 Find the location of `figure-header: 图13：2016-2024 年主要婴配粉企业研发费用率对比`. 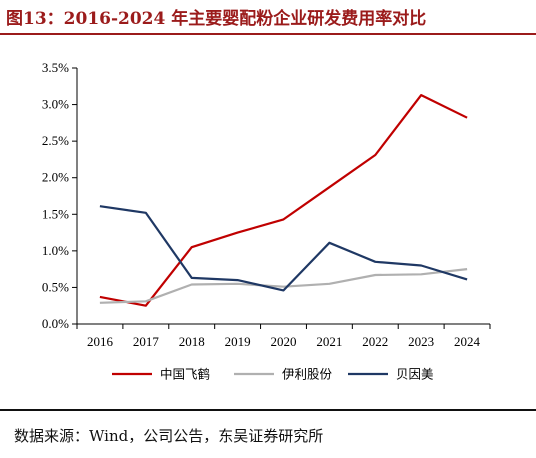

figure-header: 图13：2016-2024 年主要婴配粉企业研发费用率对比 is located at coordinates (268, 18).